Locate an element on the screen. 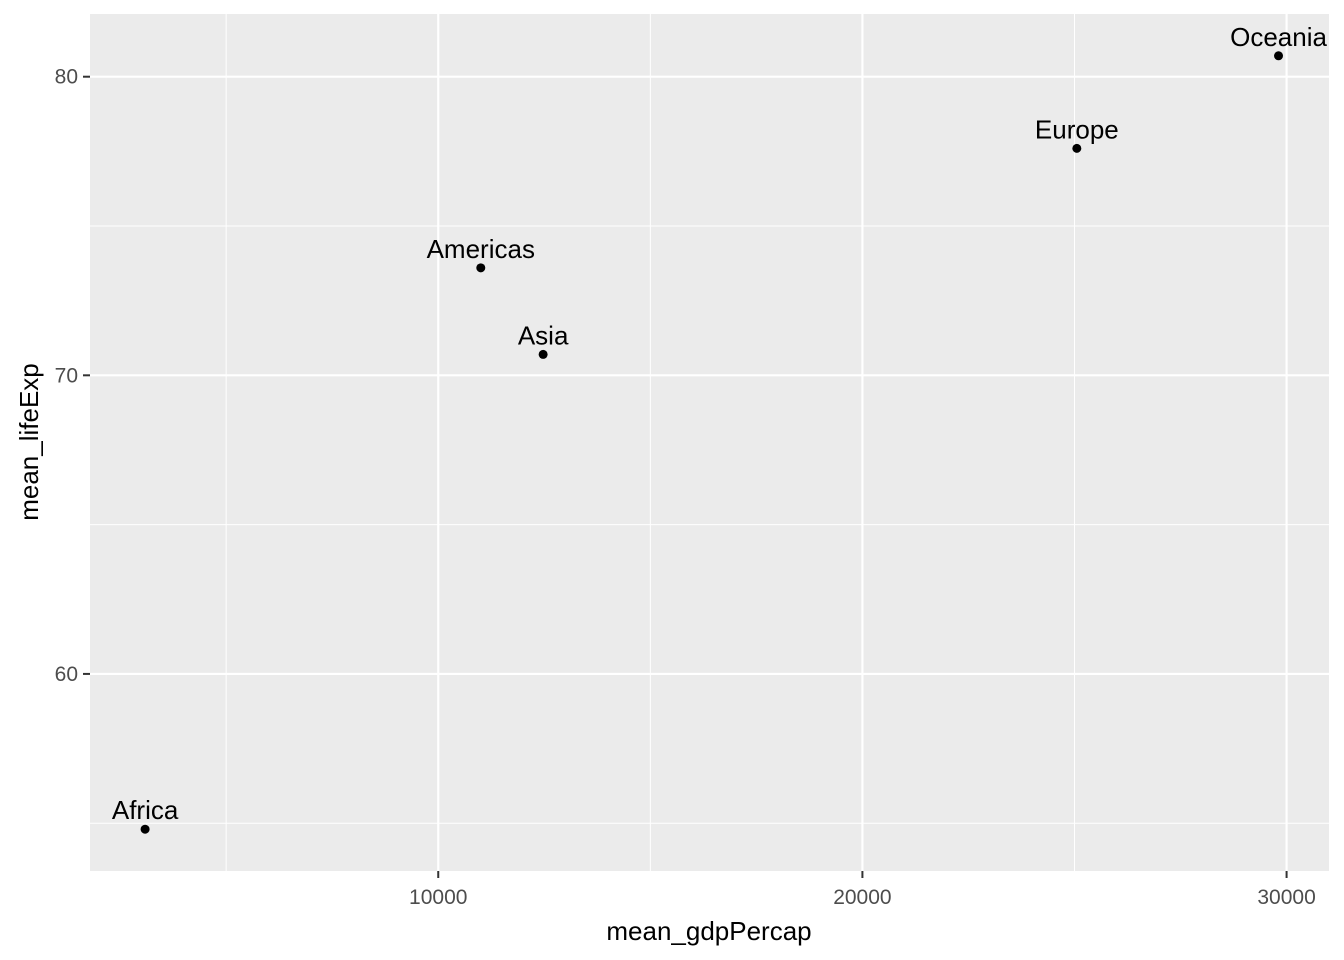 This screenshot has width=1344, height=960. y-axis-title: mean_lifeExp is located at coordinates (29, 442).